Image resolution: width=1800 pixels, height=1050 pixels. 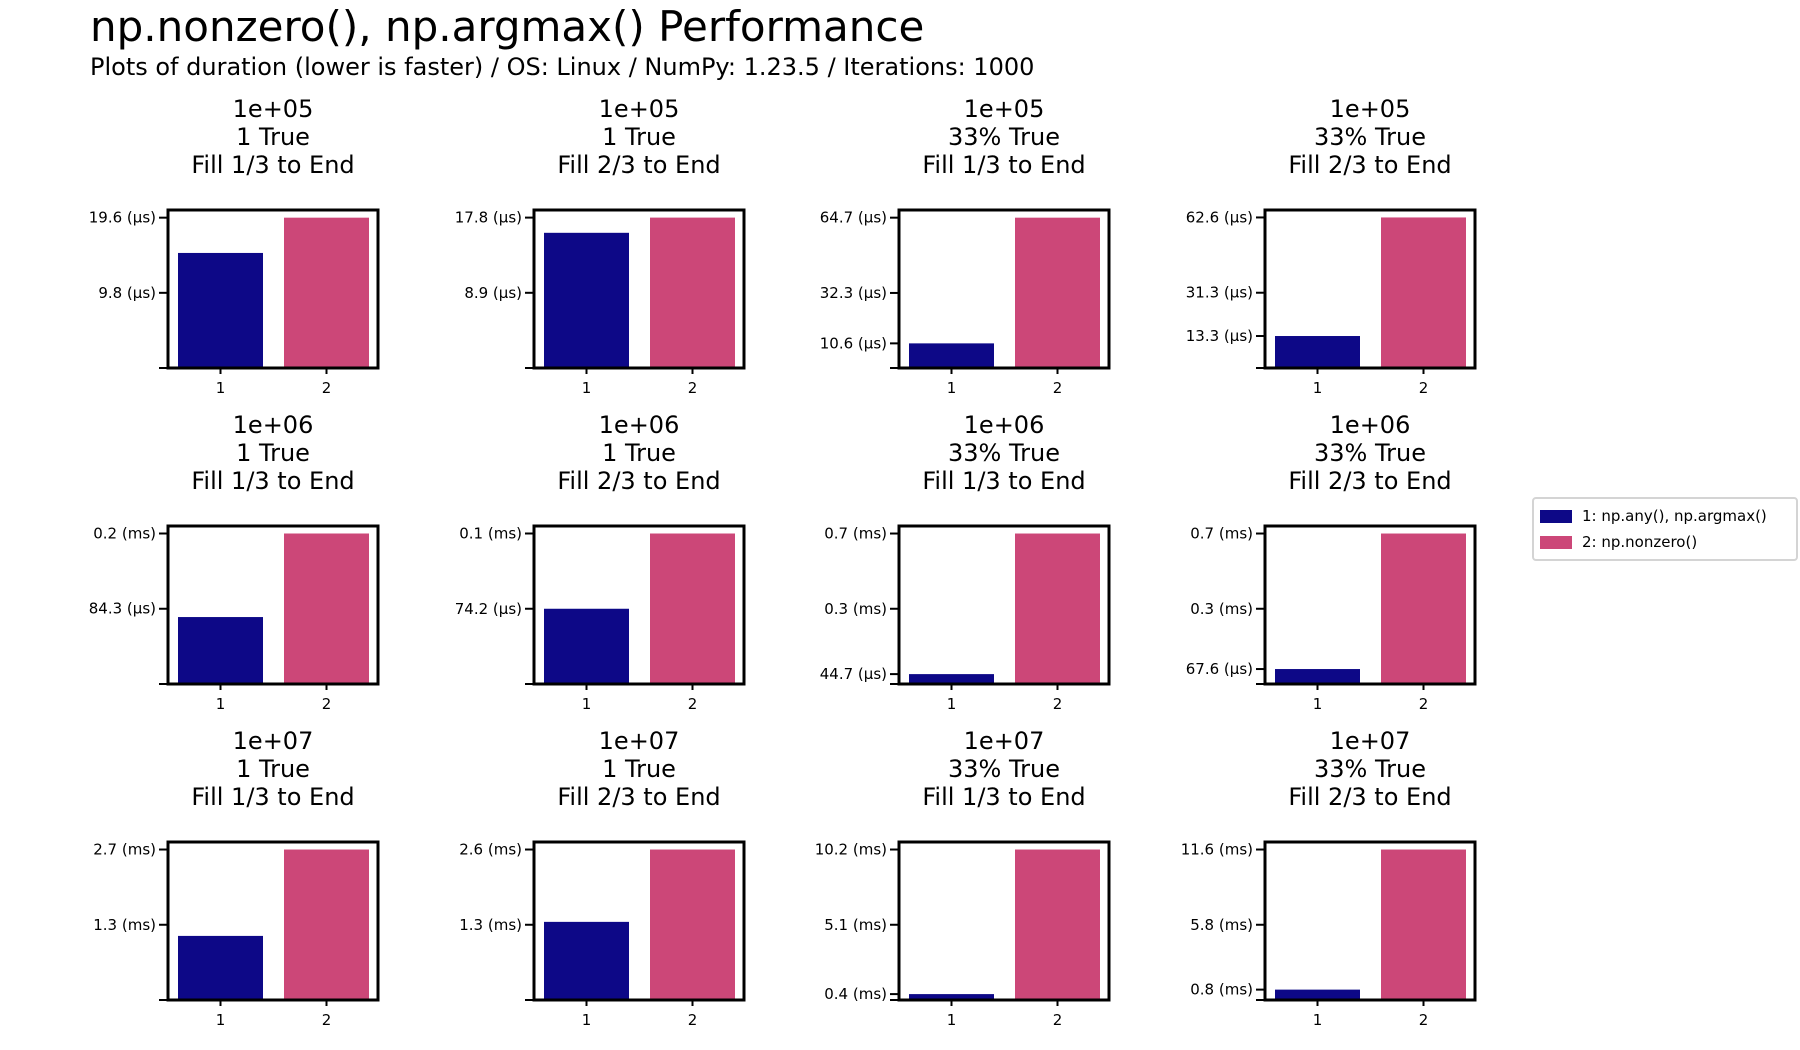 What do you see at coordinates (1217, 850) in the screenshot?
I see `y-tick-label: 11.6 (ms)` at bounding box center [1217, 850].